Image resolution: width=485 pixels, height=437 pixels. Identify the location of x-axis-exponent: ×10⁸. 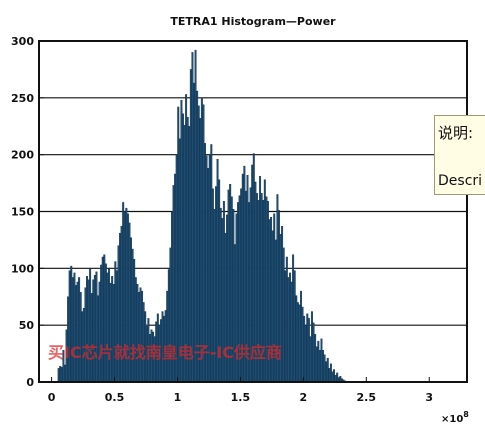
(455, 417).